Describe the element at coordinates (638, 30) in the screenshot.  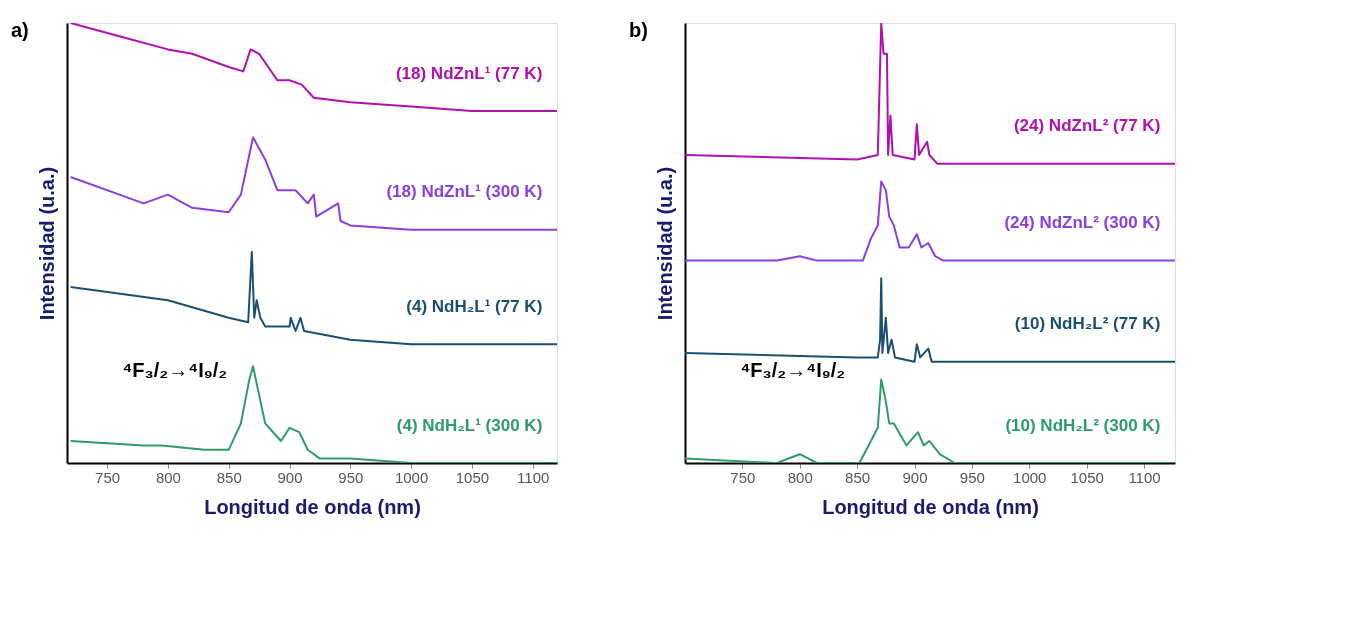
I see `chart-title: b)` at that location.